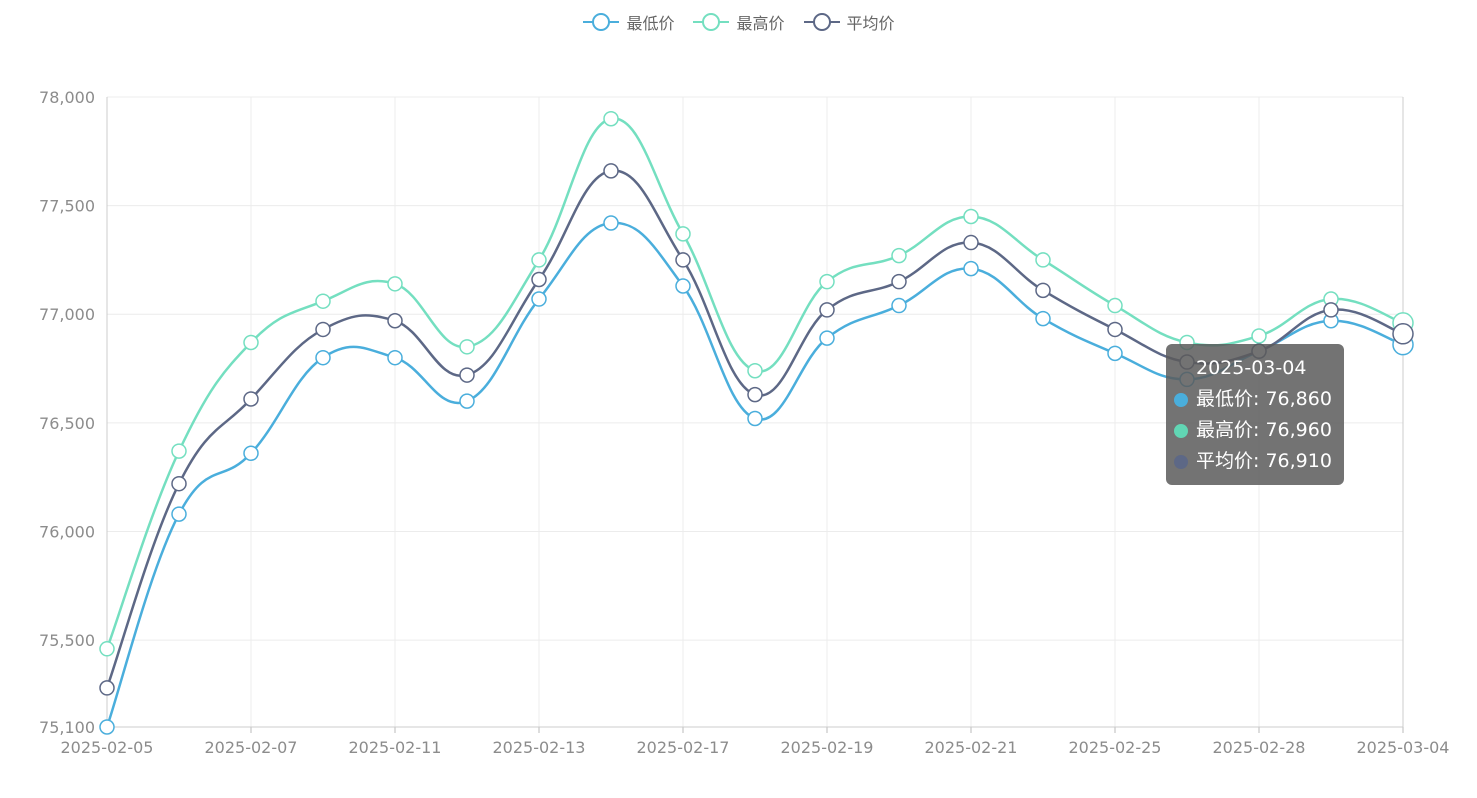 The width and height of the screenshot is (1477, 798). I want to click on x-tick-label: 2025-02-17, so click(683, 747).